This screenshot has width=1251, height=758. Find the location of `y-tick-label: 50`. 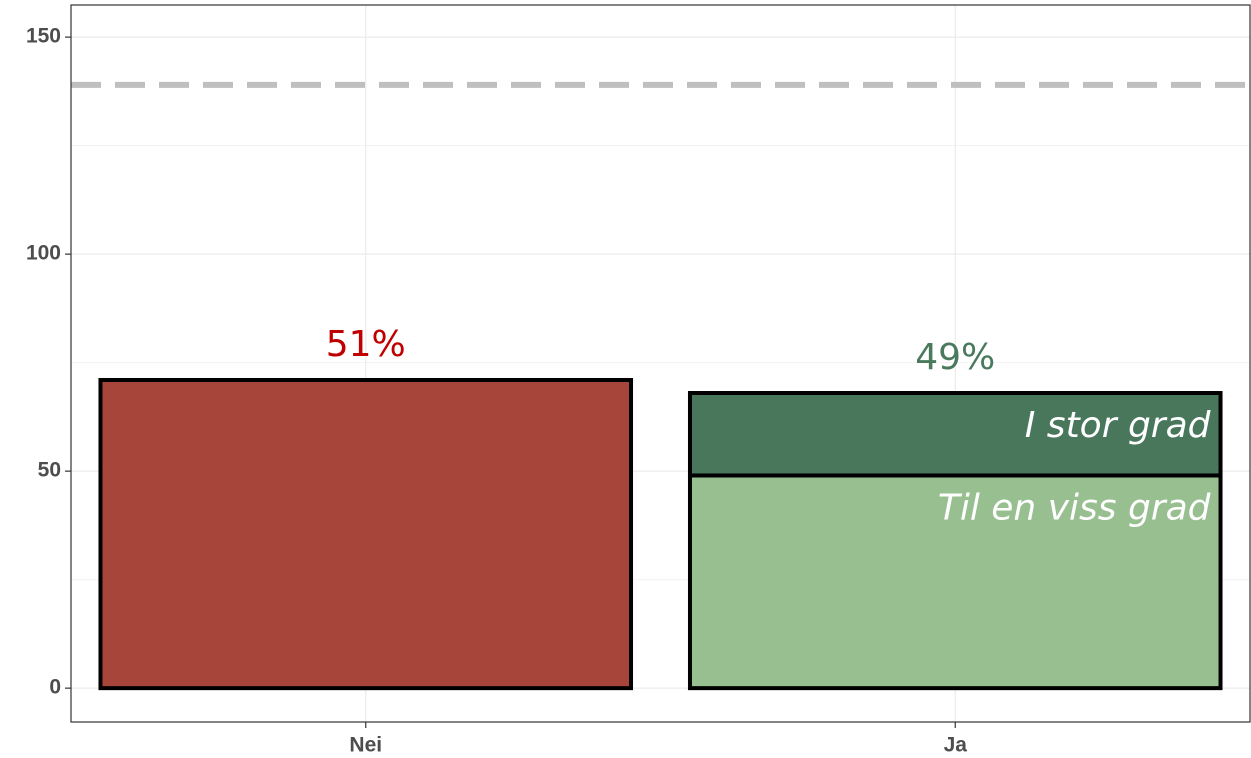

y-tick-label: 50 is located at coordinates (49, 470).